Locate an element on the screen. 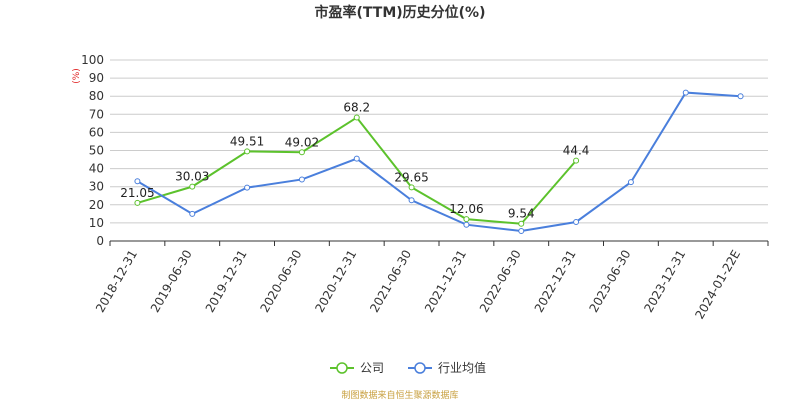 This screenshot has width=800, height=400. x-tick-label: 2020-06-30 is located at coordinates (281, 281).